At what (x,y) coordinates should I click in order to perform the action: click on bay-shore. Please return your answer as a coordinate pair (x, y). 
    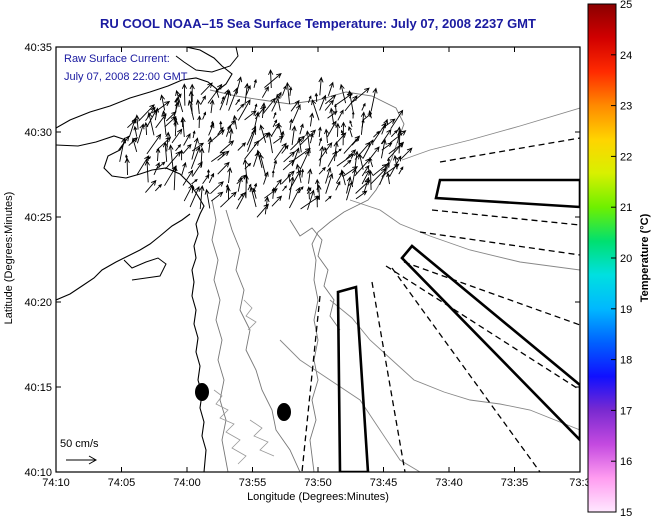
    Looking at the image, I should click on (181, 164).